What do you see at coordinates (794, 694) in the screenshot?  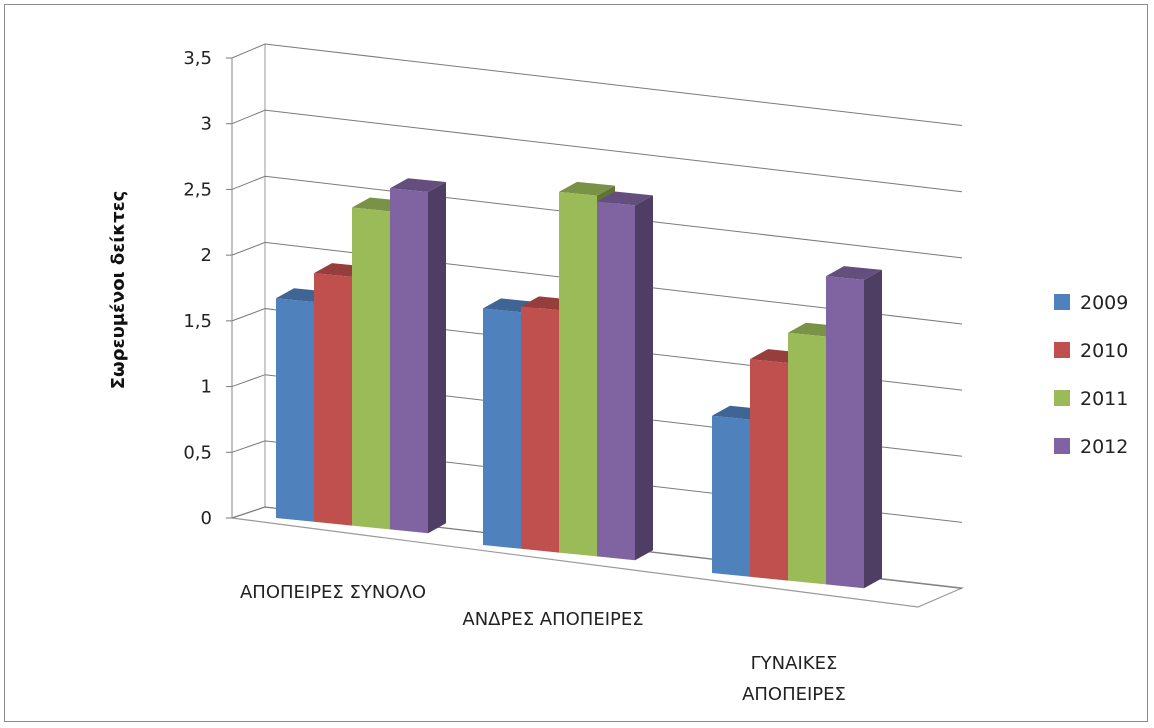 I see `category-label: ΑΠΟΠΕΙΡΕΣ` at bounding box center [794, 694].